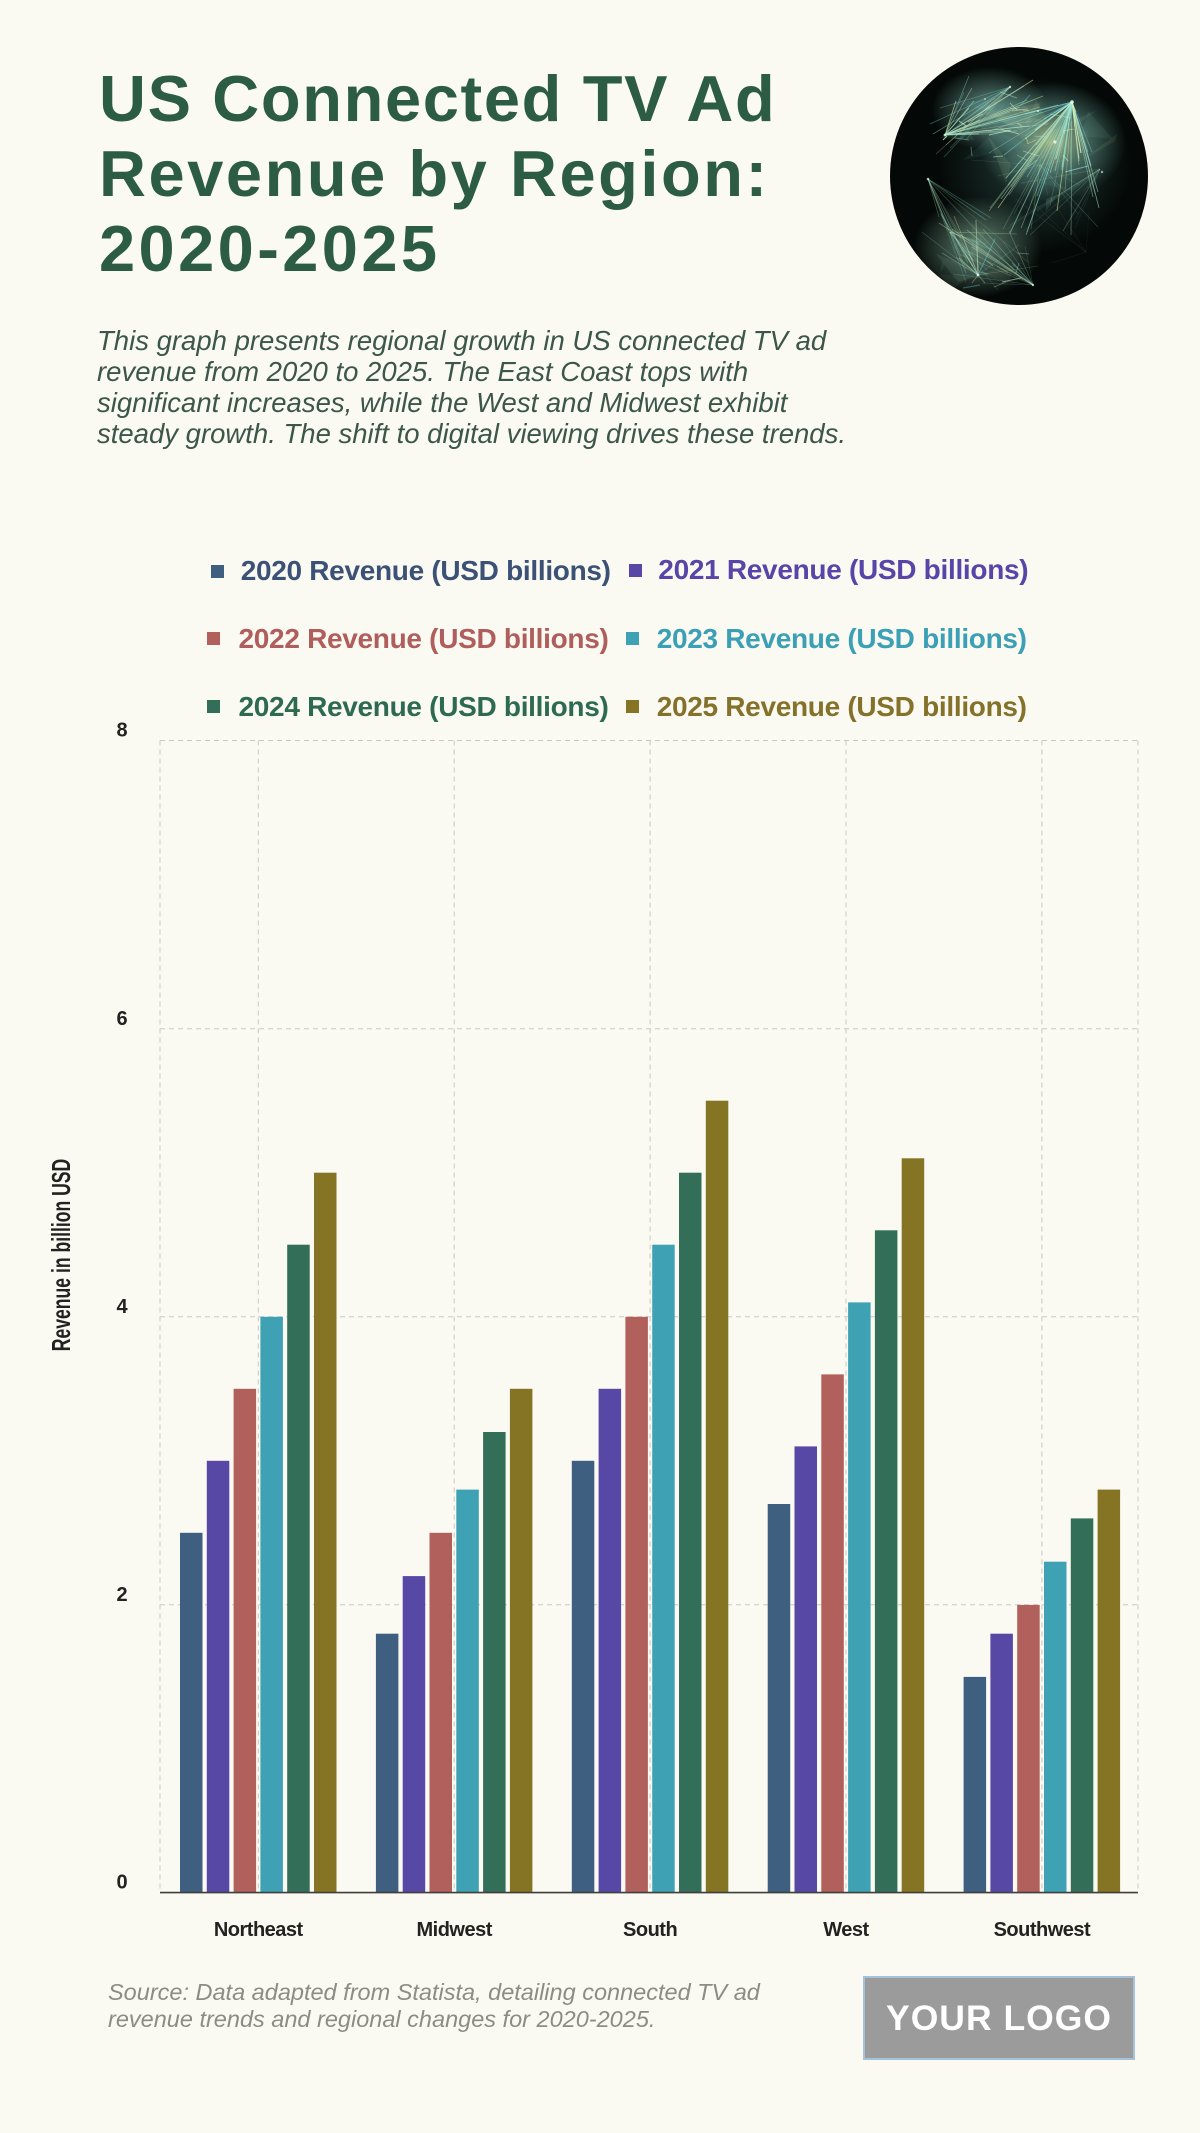 The width and height of the screenshot is (1200, 2133). I want to click on svg-text: 4, so click(122, 1307).